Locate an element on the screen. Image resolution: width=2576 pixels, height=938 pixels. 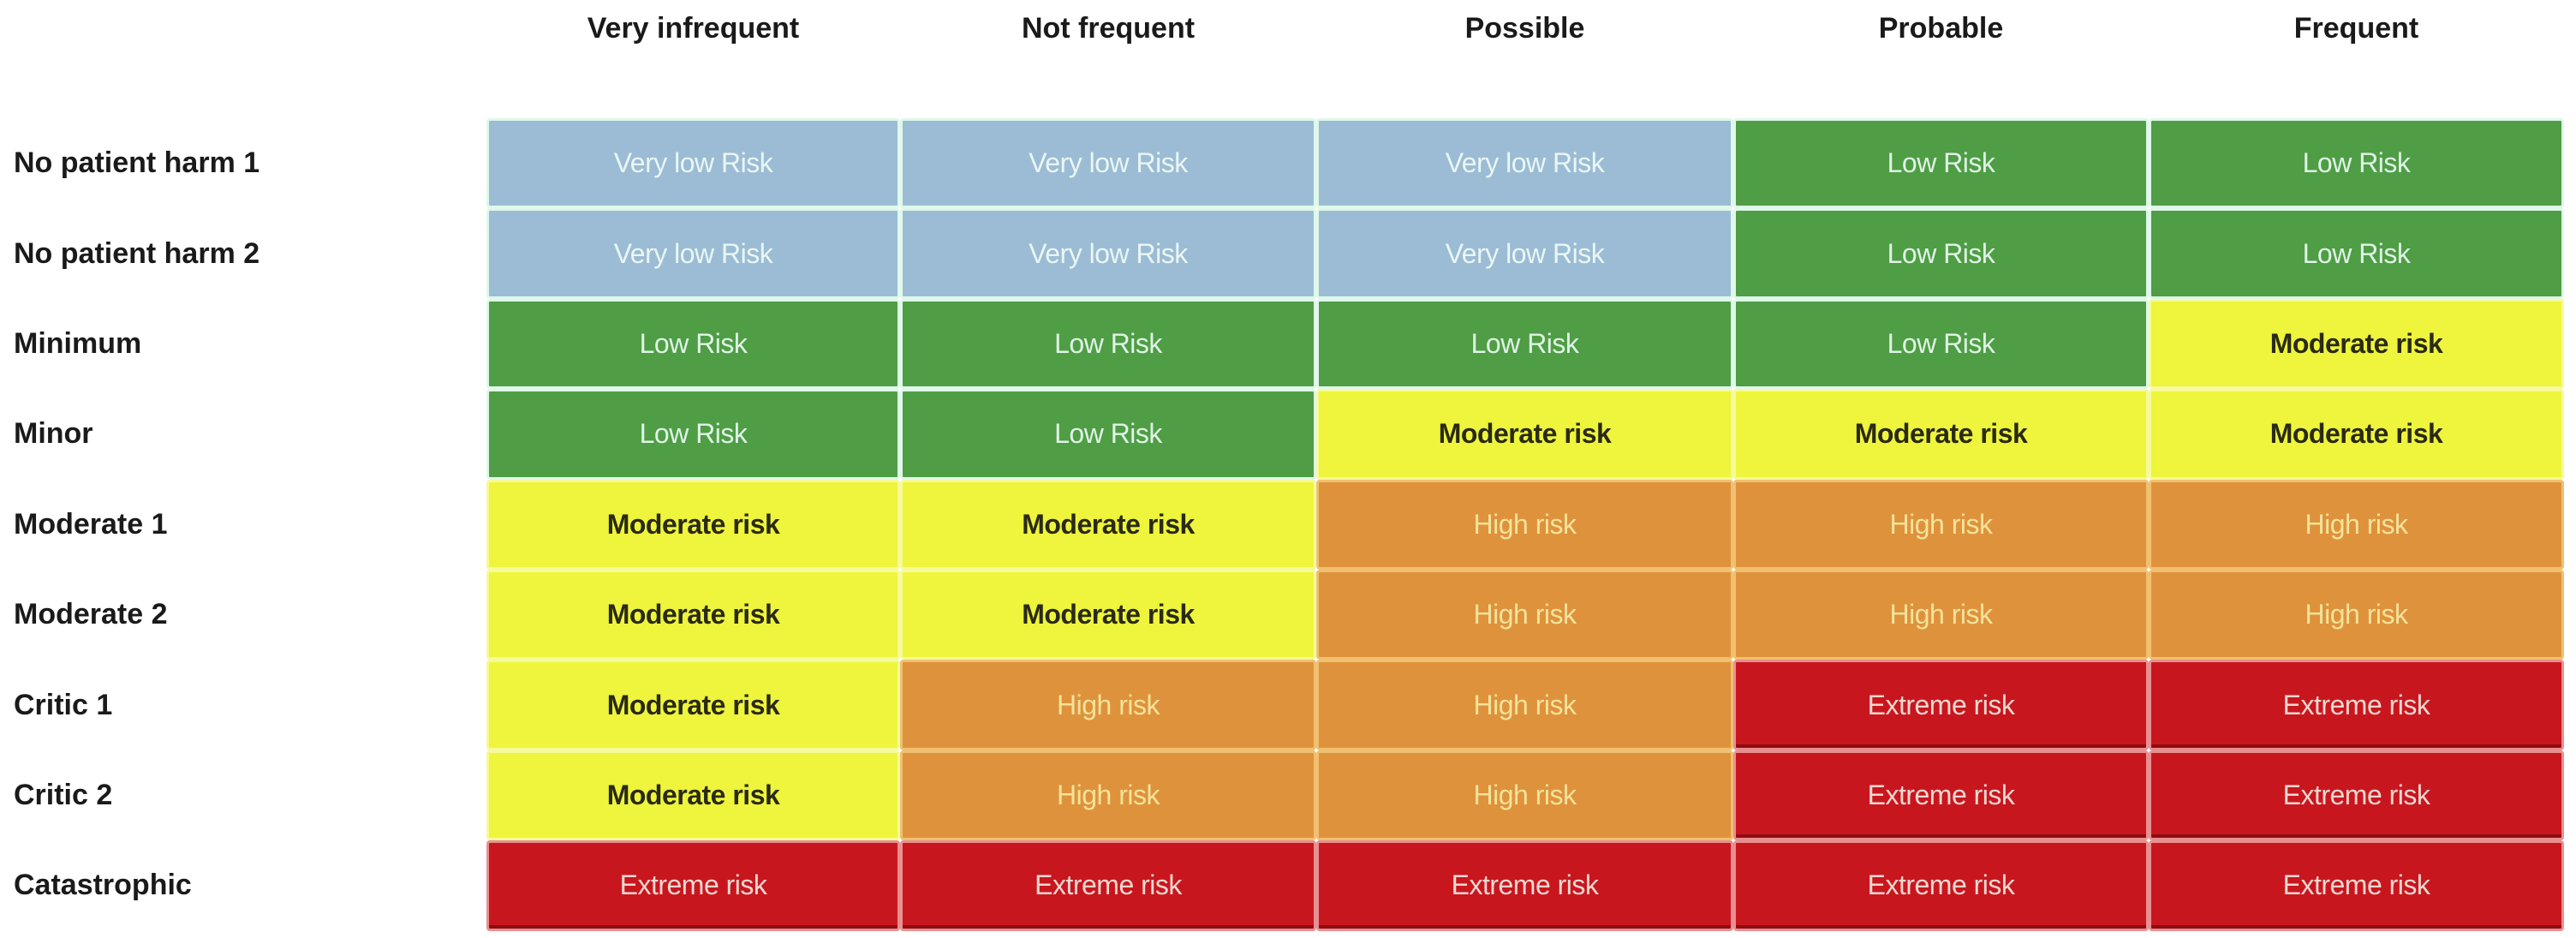
row-header: No patient harm 2 is located at coordinates (137, 253).